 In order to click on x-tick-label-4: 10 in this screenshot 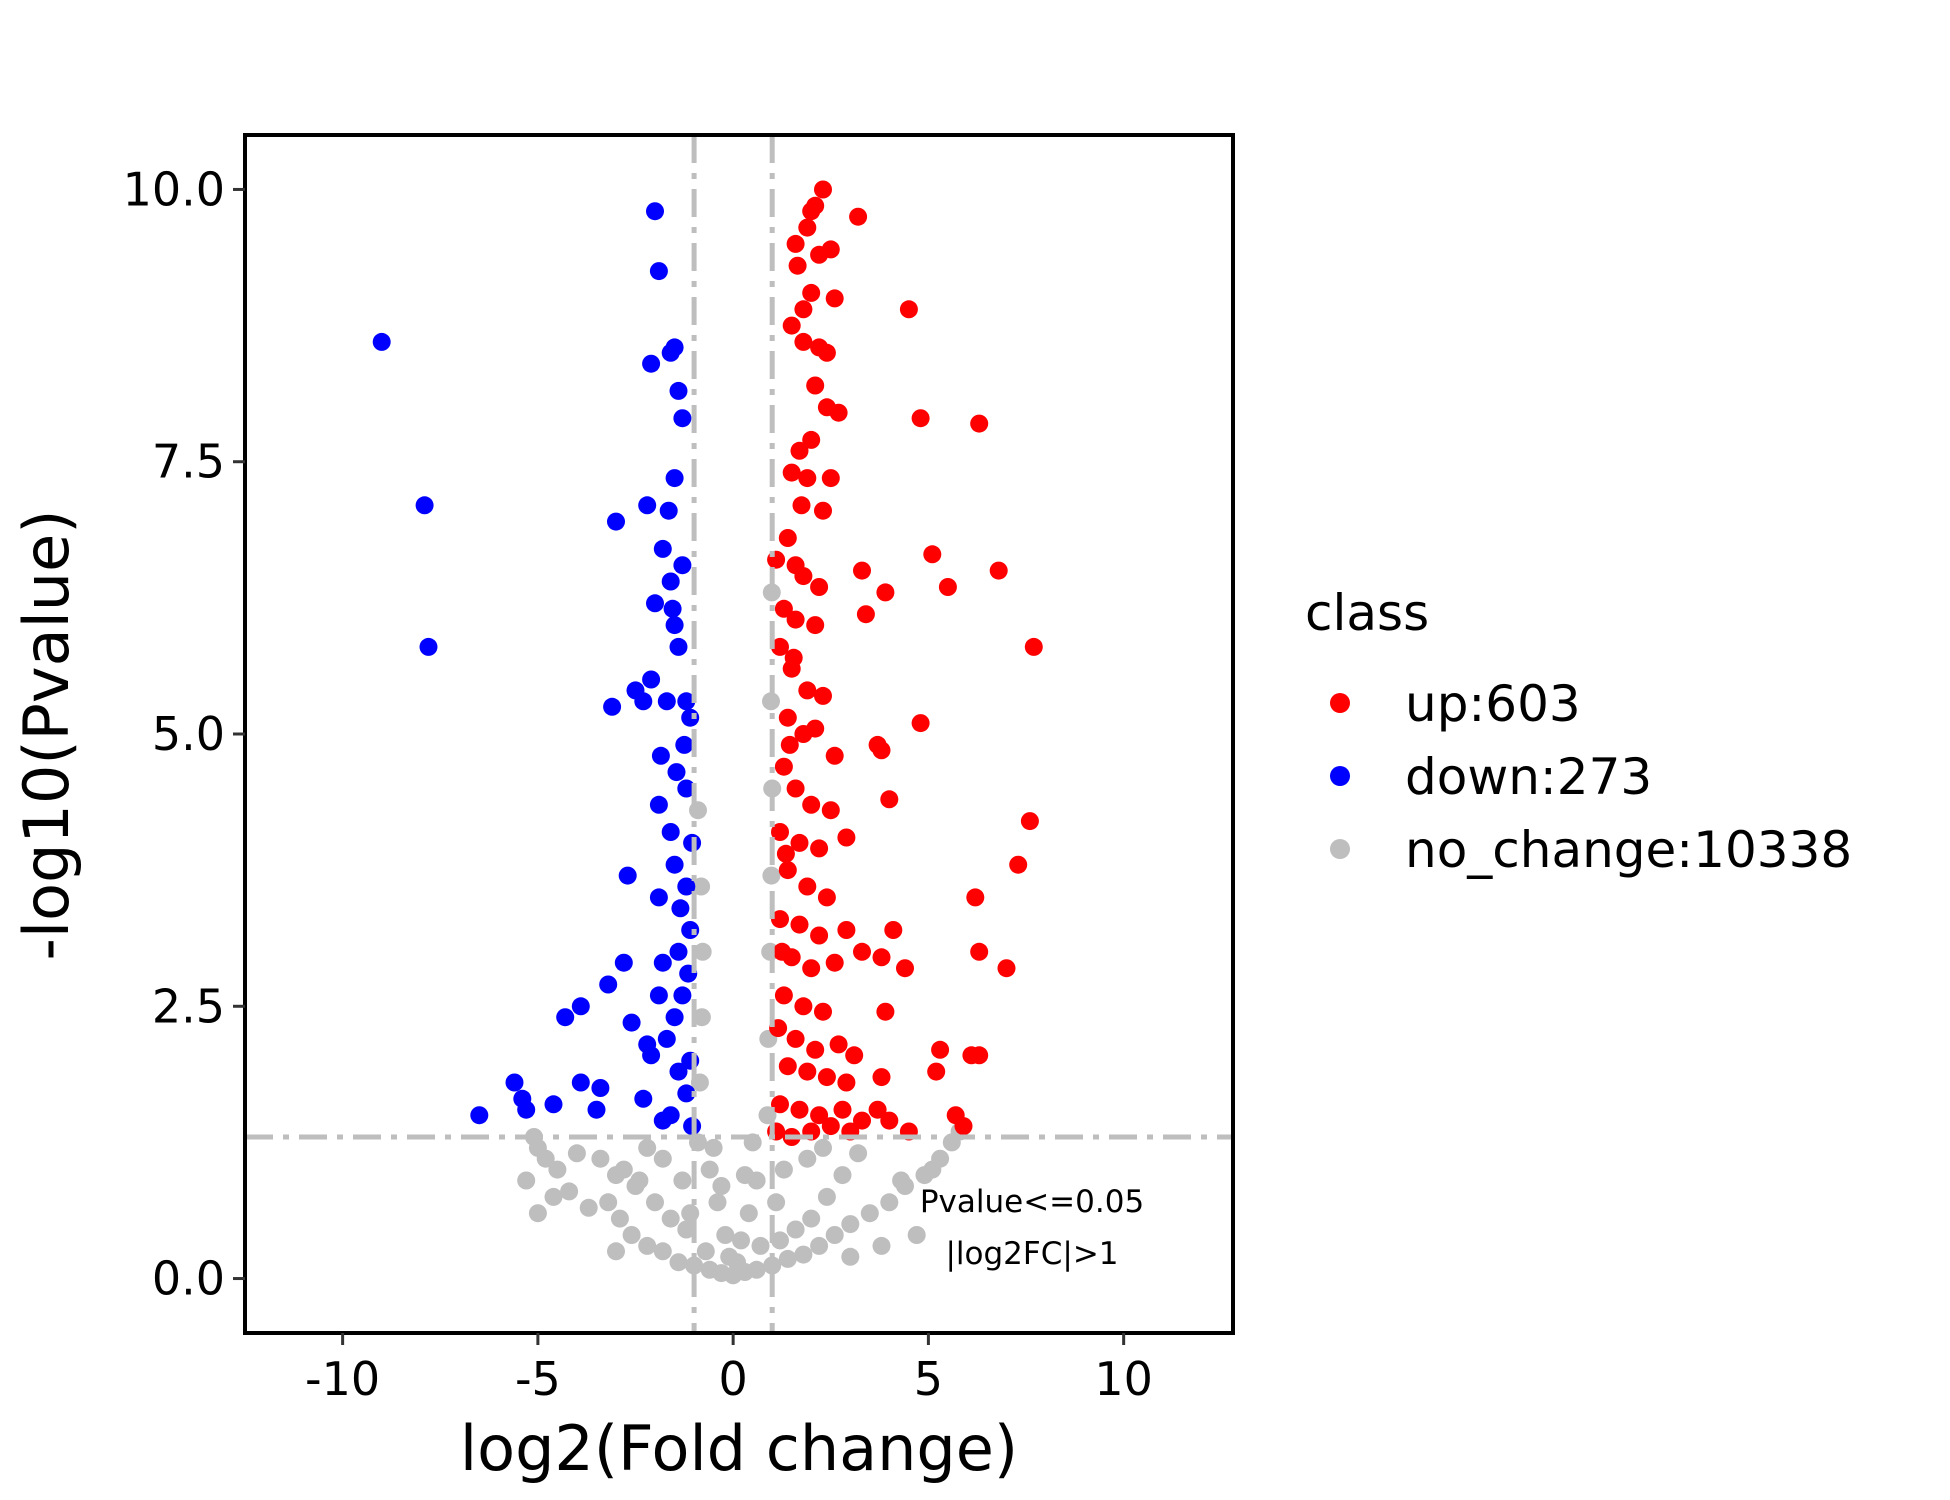, I will do `click(1123, 1379)`.